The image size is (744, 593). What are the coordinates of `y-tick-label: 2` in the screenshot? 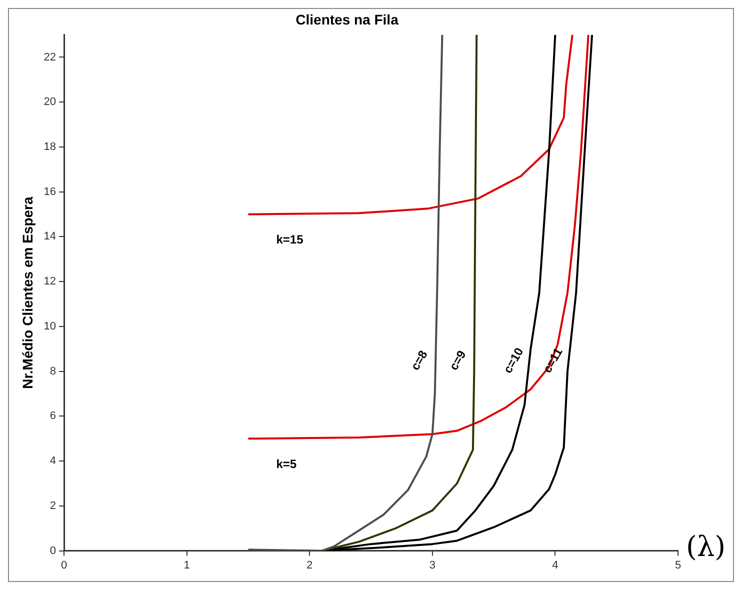 It's located at (53, 506).